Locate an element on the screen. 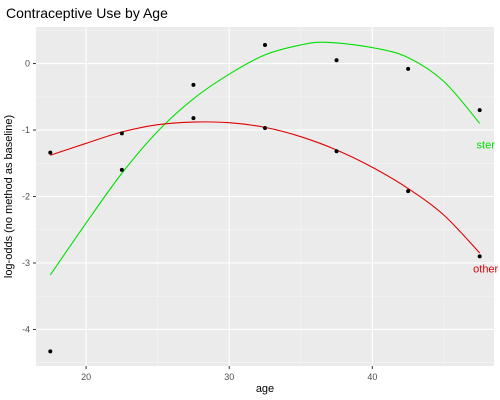 This screenshot has width=500, height=400. y-tick-label: -4 is located at coordinates (26, 329).